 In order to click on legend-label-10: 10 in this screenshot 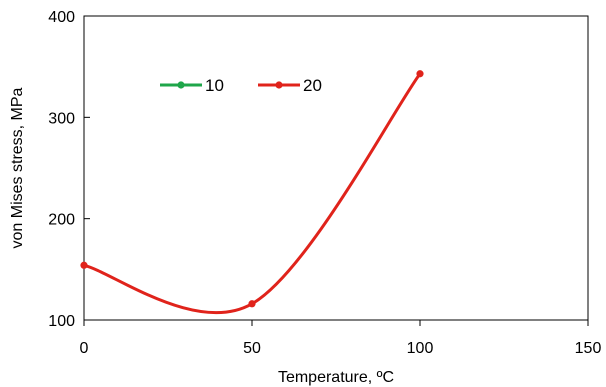, I will do `click(214, 85)`.